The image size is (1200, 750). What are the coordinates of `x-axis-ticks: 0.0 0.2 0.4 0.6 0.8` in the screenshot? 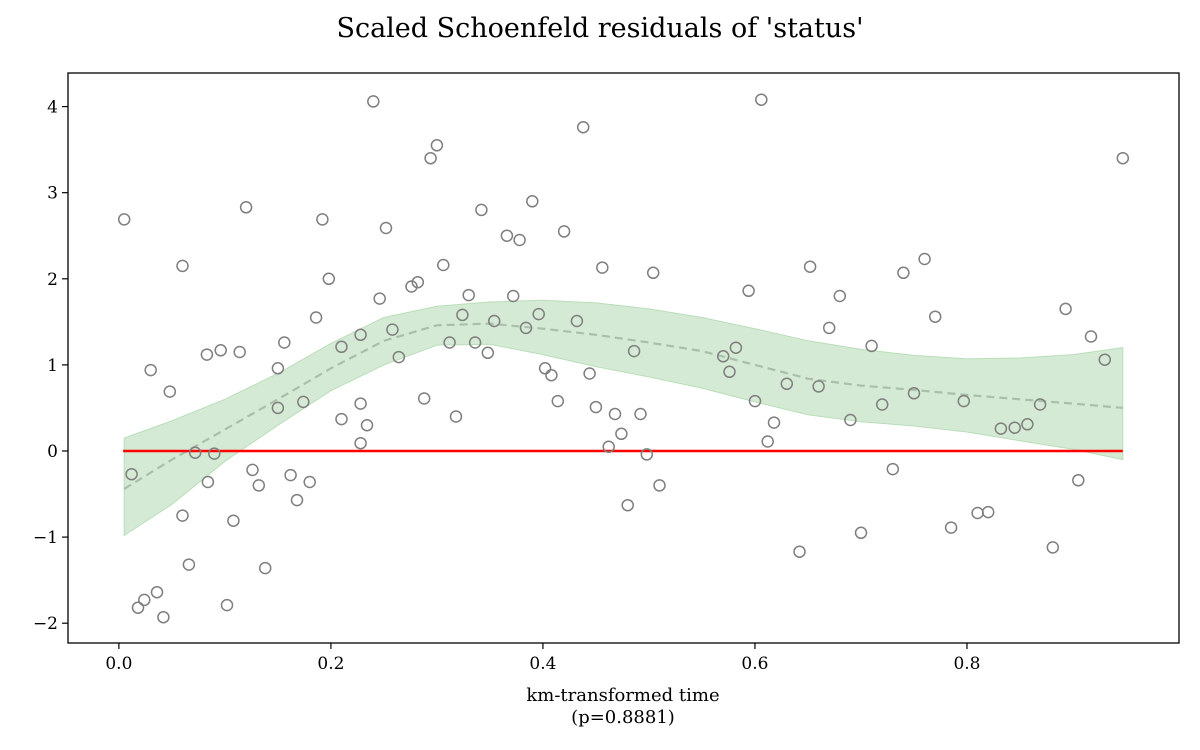 It's located at (543, 658).